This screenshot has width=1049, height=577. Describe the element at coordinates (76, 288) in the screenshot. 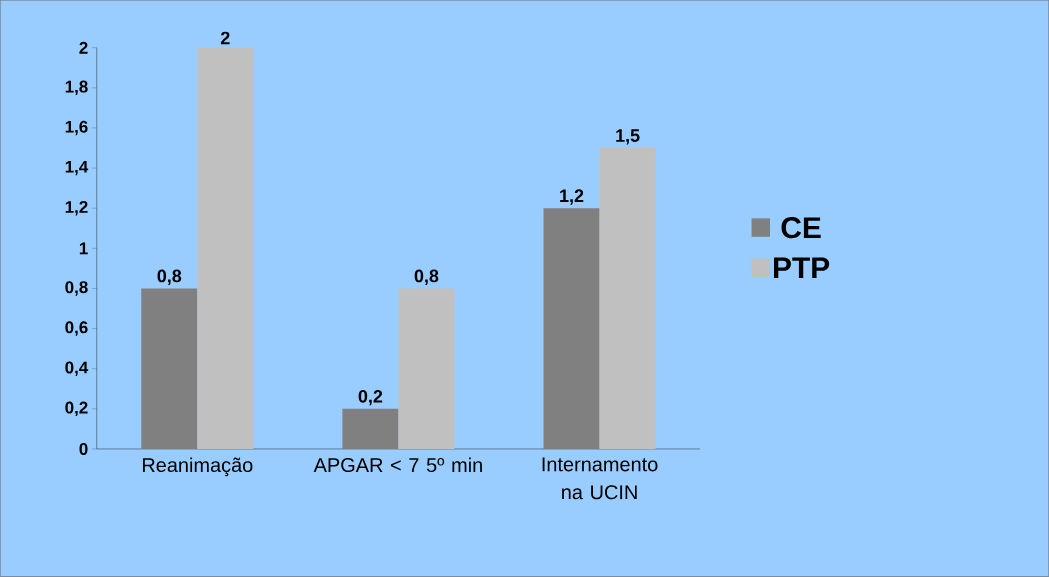

I see `y-tick-label: 0,8` at that location.